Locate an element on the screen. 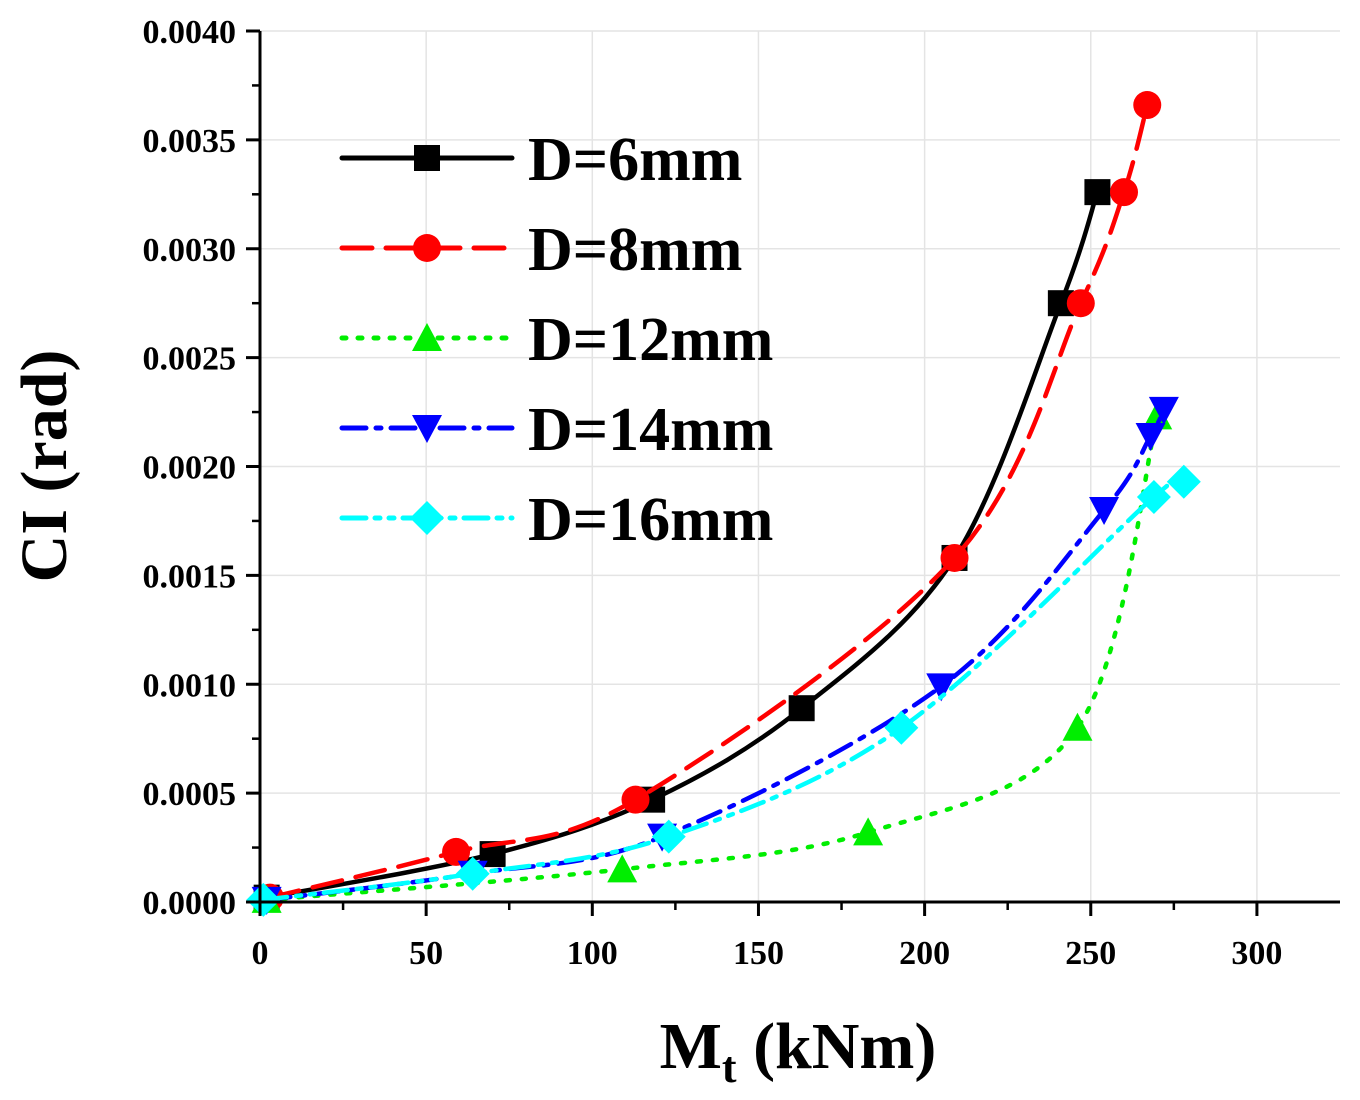 The width and height of the screenshot is (1360, 1100). legend-label: D=16mm is located at coordinates (650, 520).